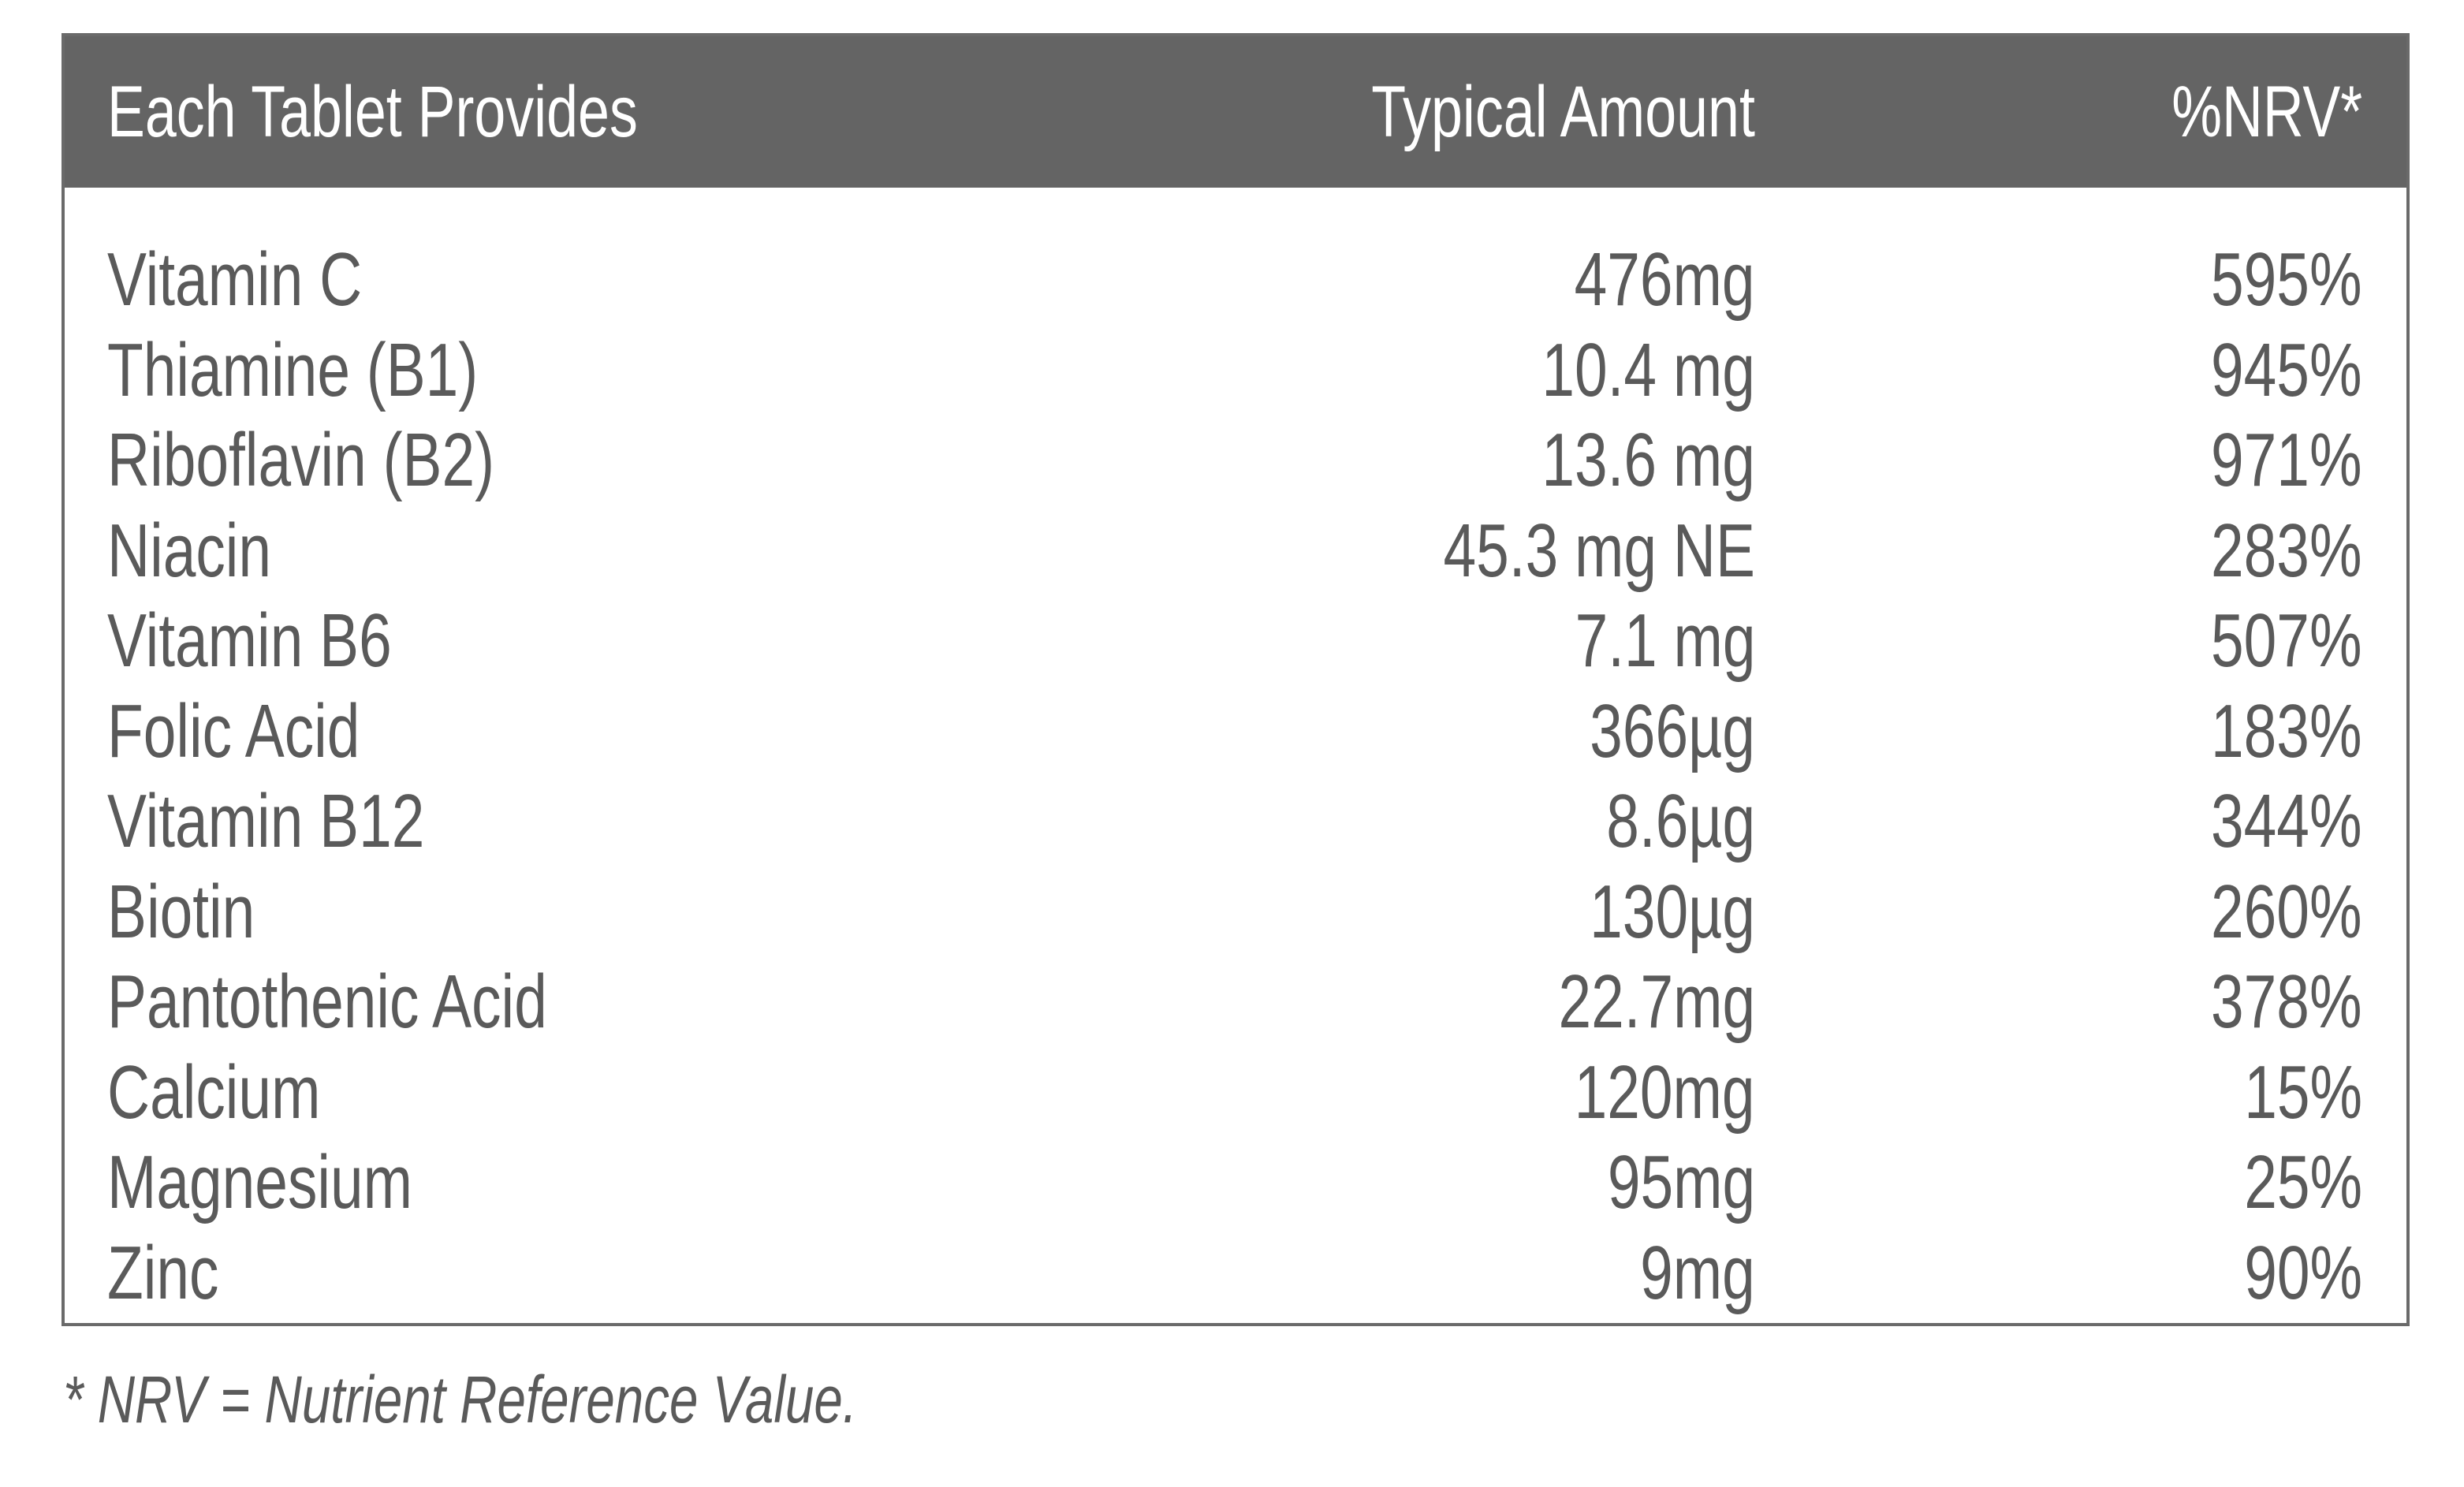  Describe the element at coordinates (1235, 371) in the screenshot. I see `table-row: Thiamine (B1) 10.4 mg 945%` at that location.